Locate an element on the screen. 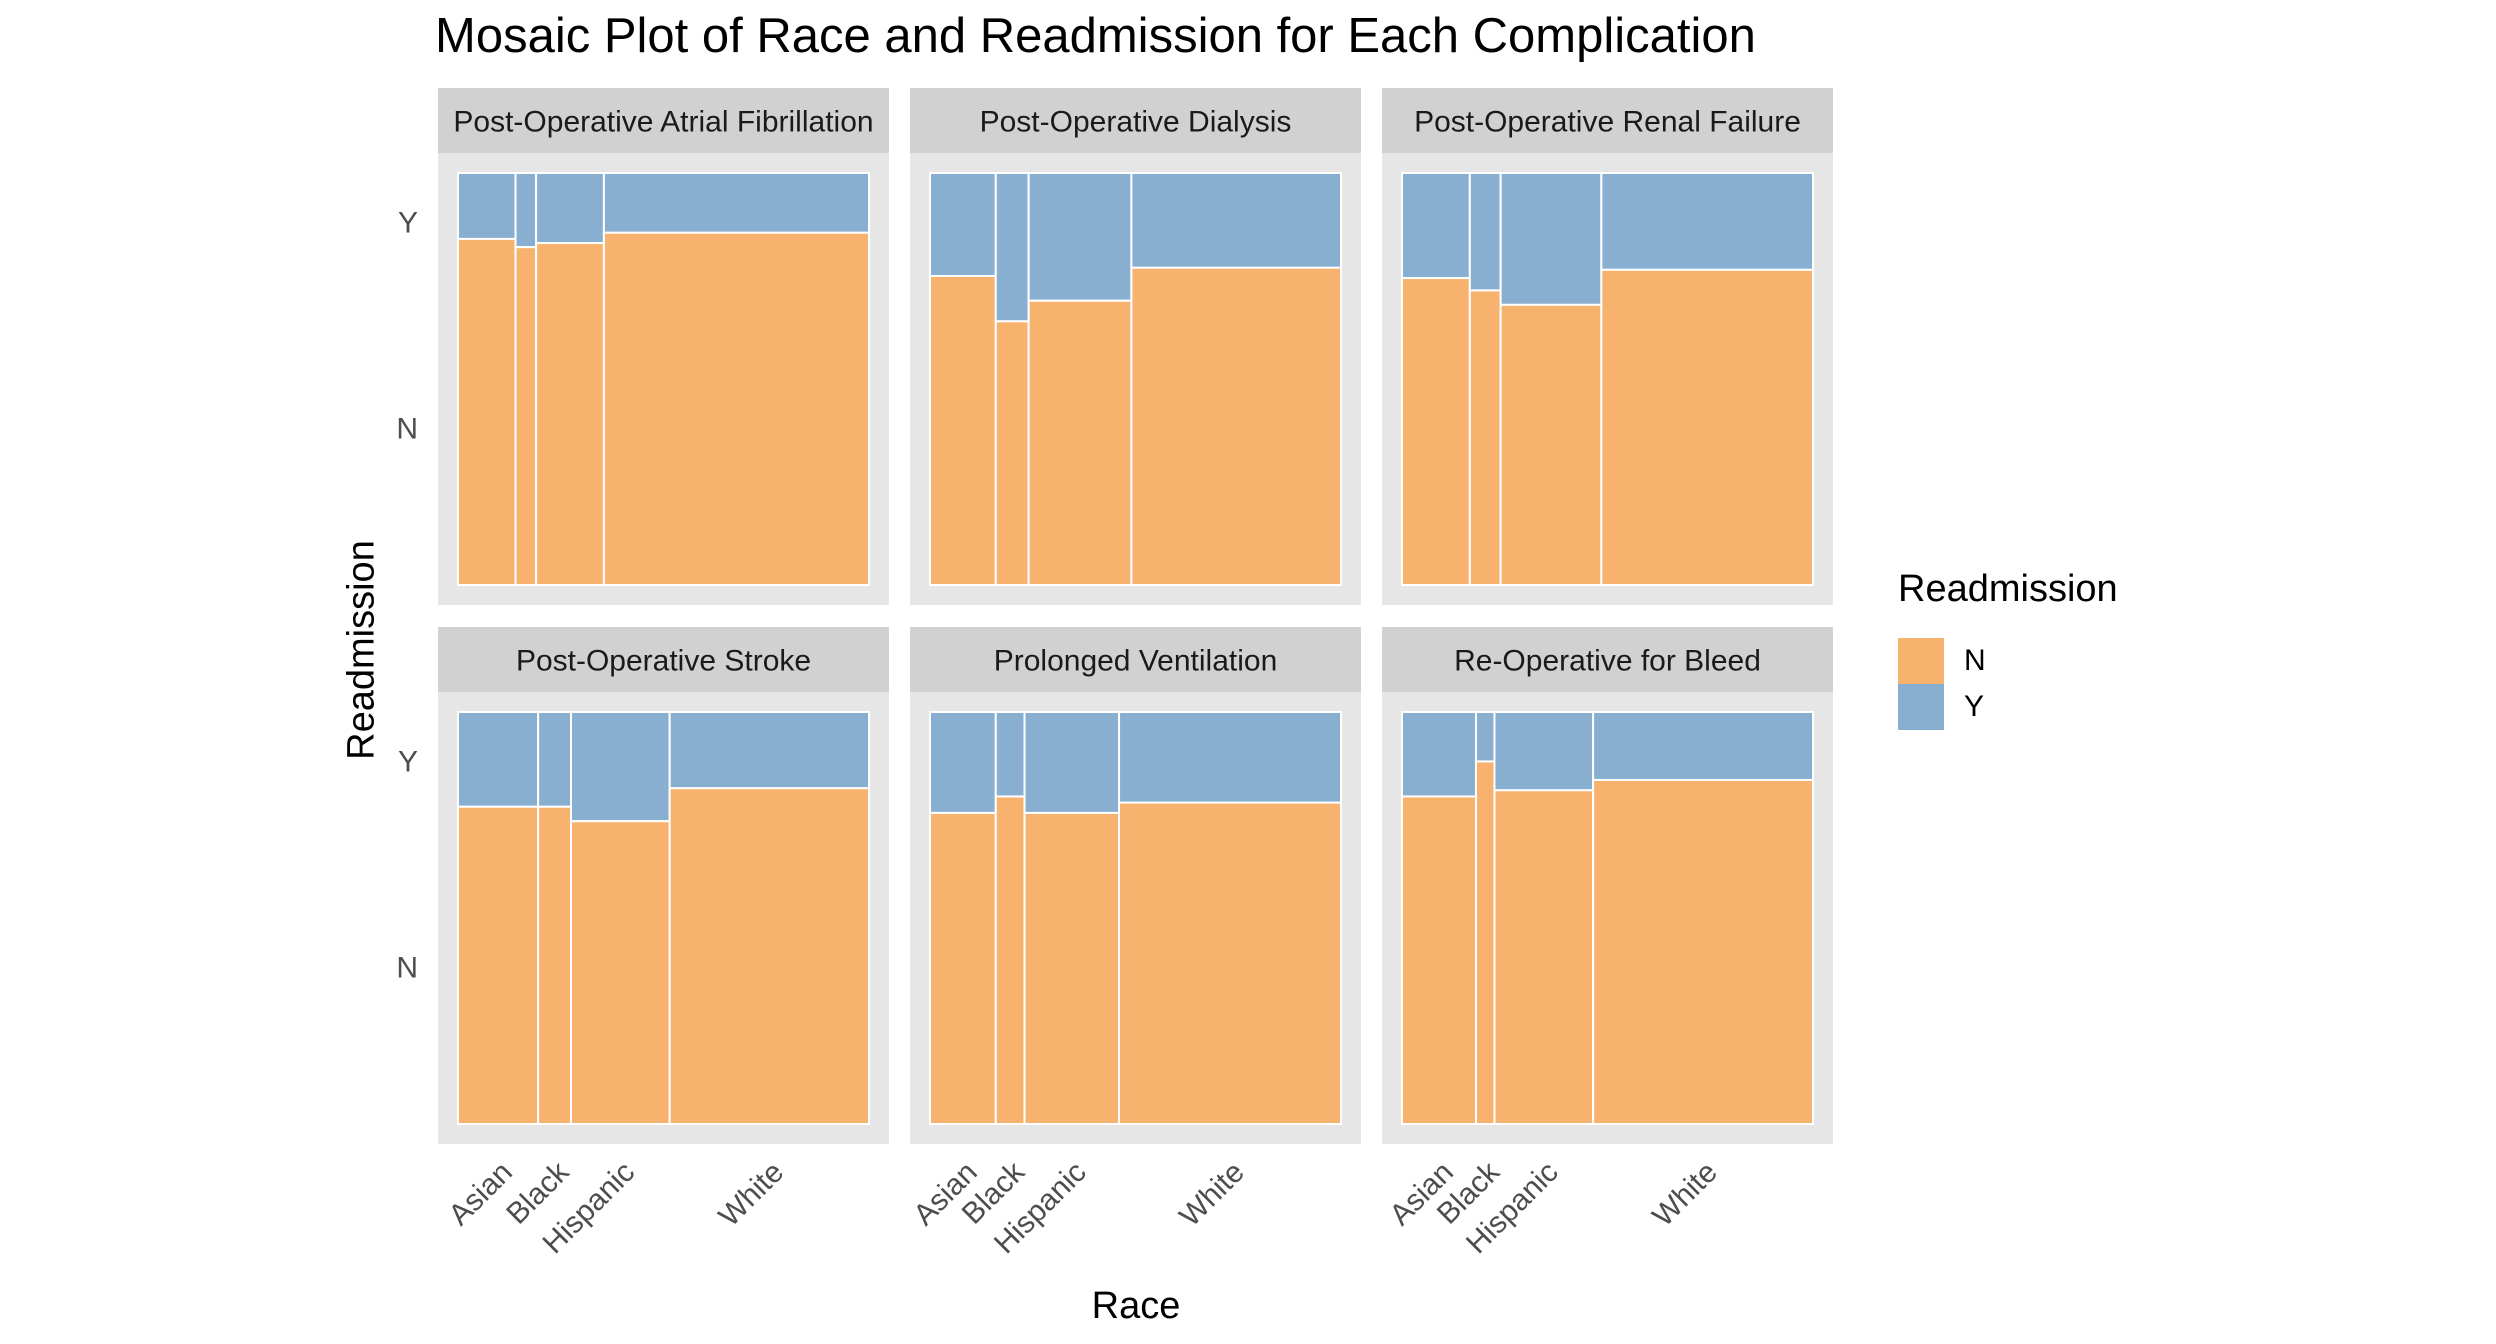 This screenshot has width=2496, height=1344. facet-strip-label: Post-Operative Stroke is located at coordinates (663, 661).